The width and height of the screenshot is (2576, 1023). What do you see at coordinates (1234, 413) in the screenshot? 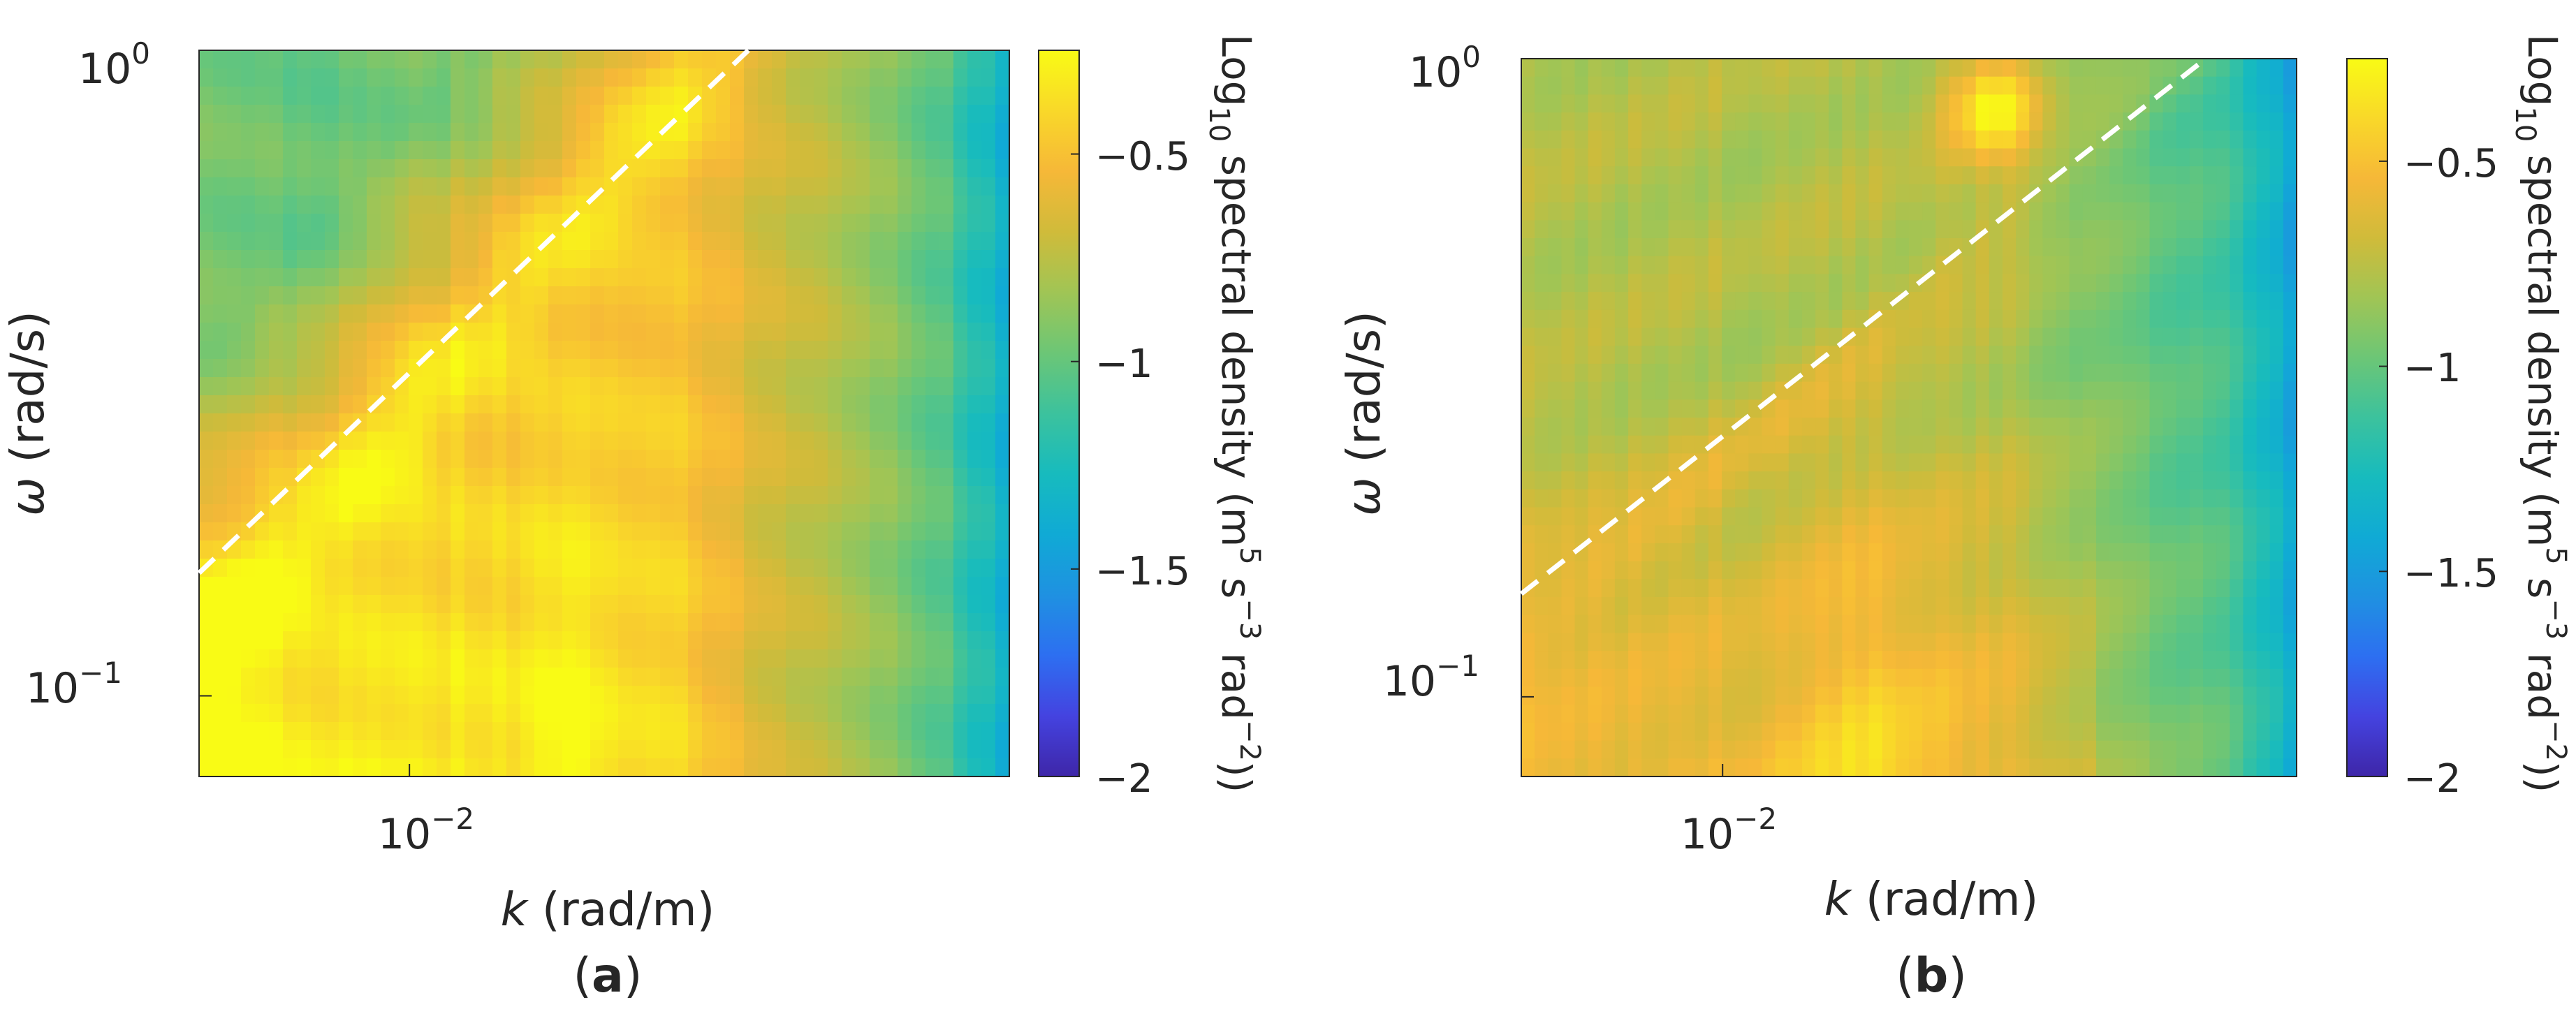
I see `colorbar-label-a: Log10 spectral density (m5 s−3 rad−2))` at bounding box center [1234, 413].